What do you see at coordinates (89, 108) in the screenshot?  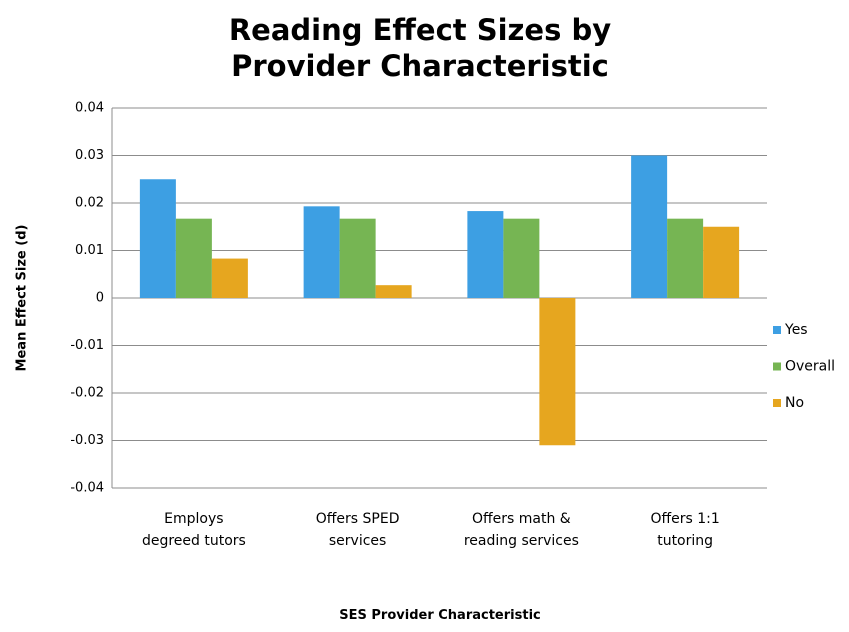 I see `y-tick-label: 0.04` at bounding box center [89, 108].